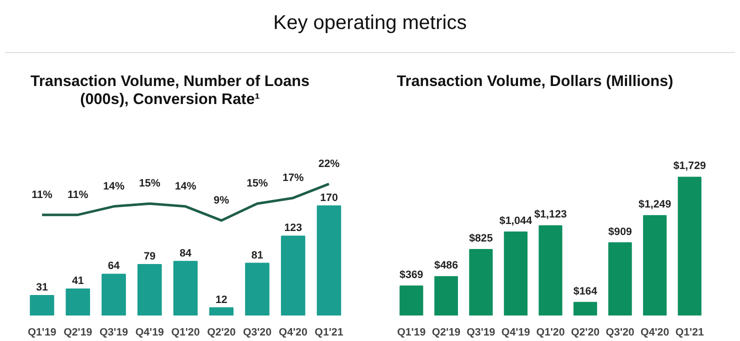  I want to click on data-label: 41, so click(78, 281).